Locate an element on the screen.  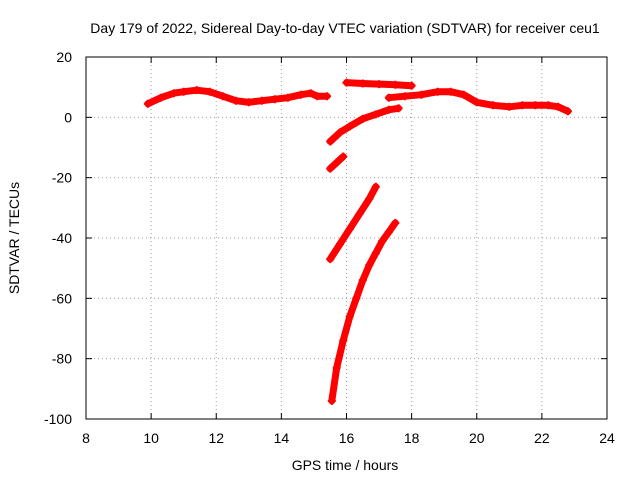
y-tick-label: -40 is located at coordinates (62, 238).